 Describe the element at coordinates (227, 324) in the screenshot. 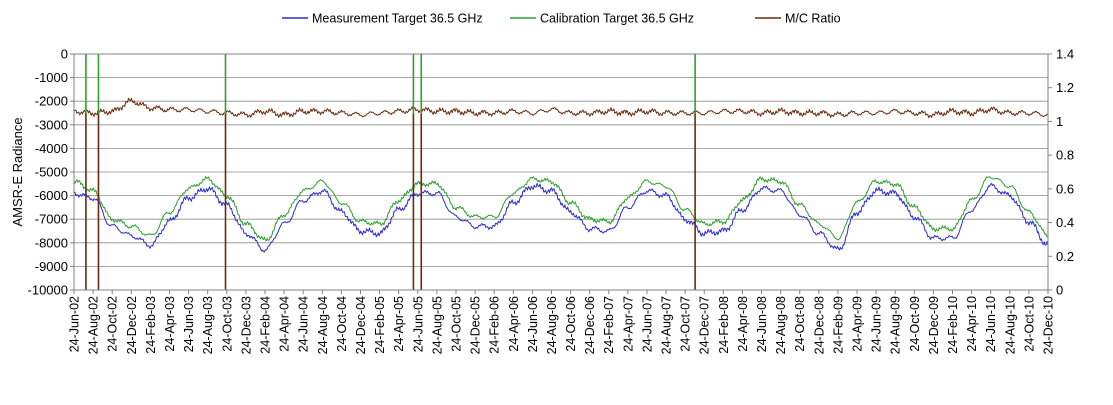

I see `x-tick-label: 24-Oct-03` at that location.